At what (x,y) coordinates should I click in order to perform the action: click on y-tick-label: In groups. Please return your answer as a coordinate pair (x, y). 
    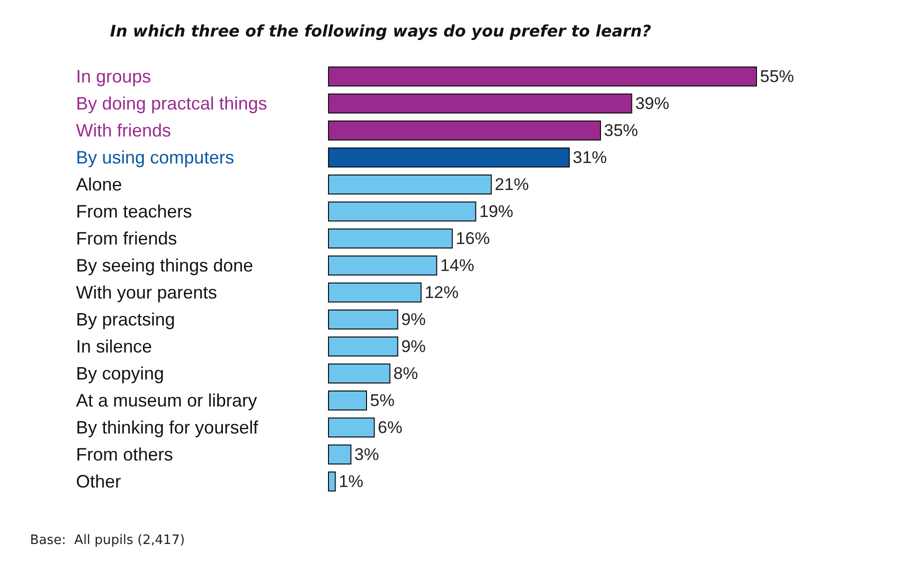
    Looking at the image, I should click on (114, 76).